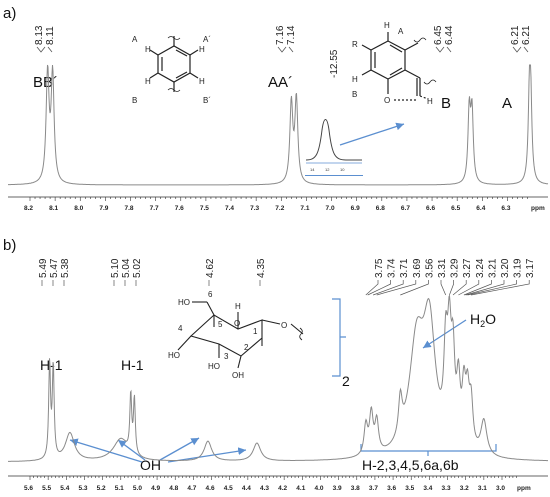  What do you see at coordinates (119, 488) in the screenshot?
I see `axis-tick-label: 5.1` at bounding box center [119, 488].